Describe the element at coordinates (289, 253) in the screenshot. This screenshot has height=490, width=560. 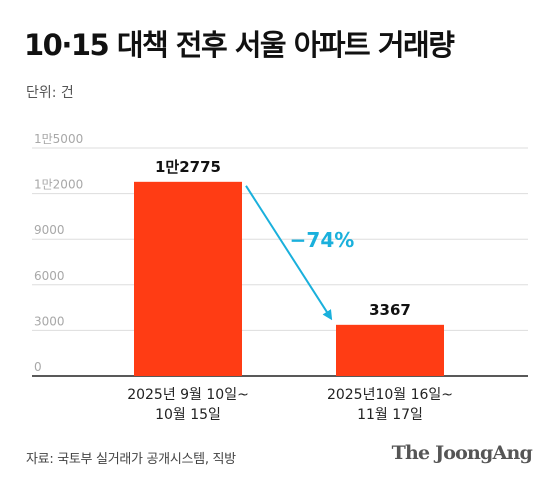
I see `decline-arrow` at that location.